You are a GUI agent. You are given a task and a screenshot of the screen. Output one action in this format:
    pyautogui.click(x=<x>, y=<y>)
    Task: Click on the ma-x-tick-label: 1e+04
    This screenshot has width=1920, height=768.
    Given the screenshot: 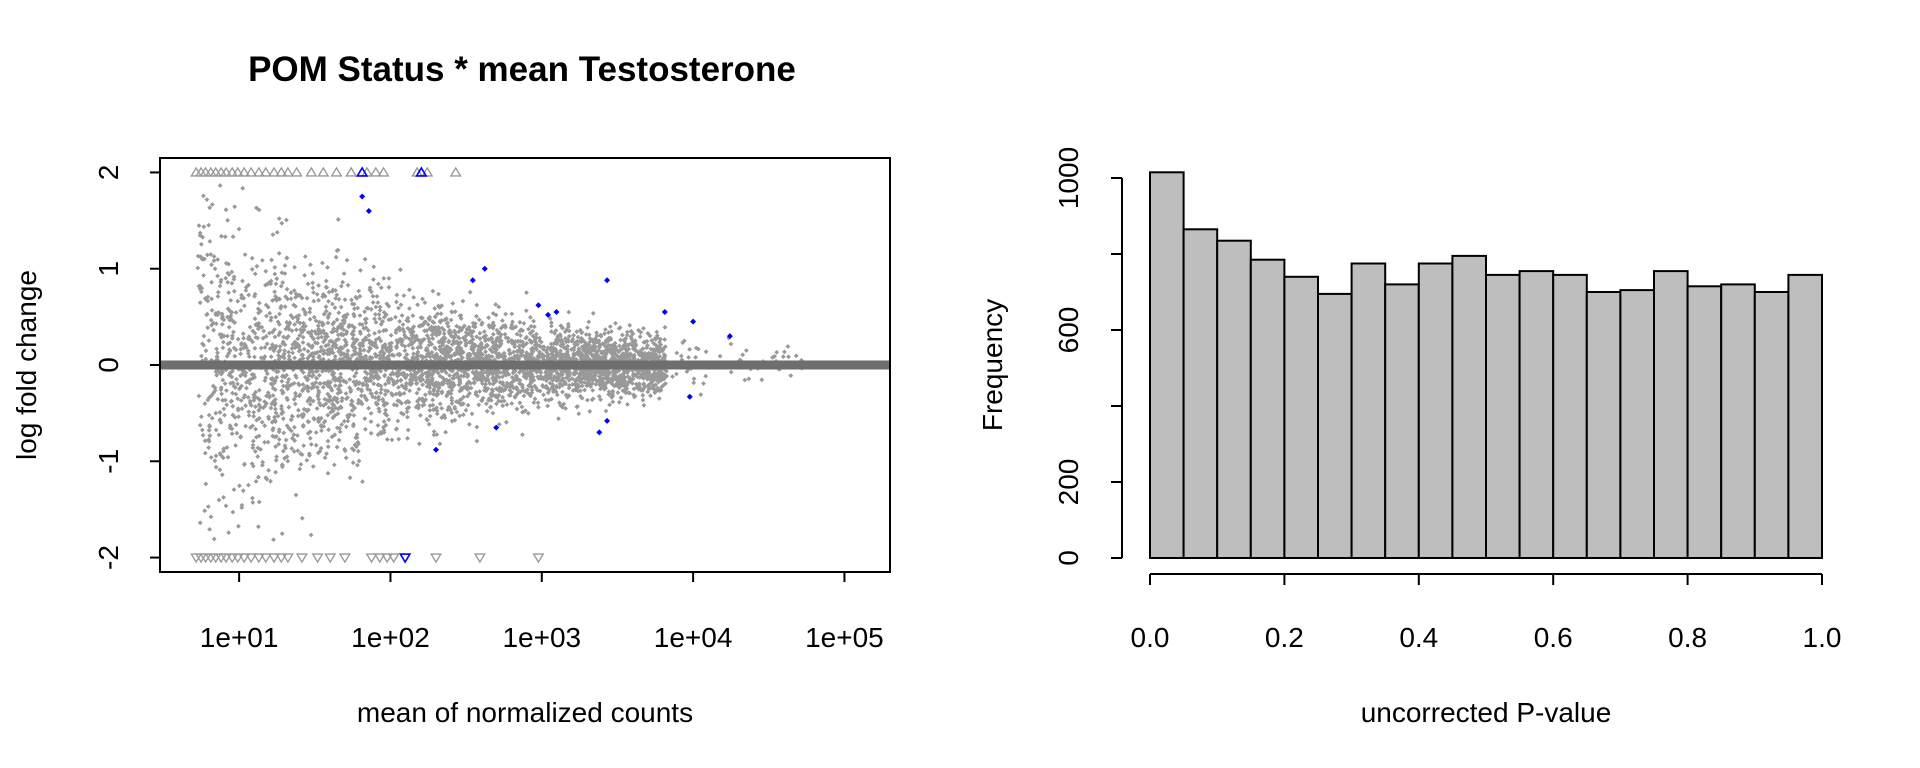 What is the action you would take?
    pyautogui.click(x=693, y=637)
    